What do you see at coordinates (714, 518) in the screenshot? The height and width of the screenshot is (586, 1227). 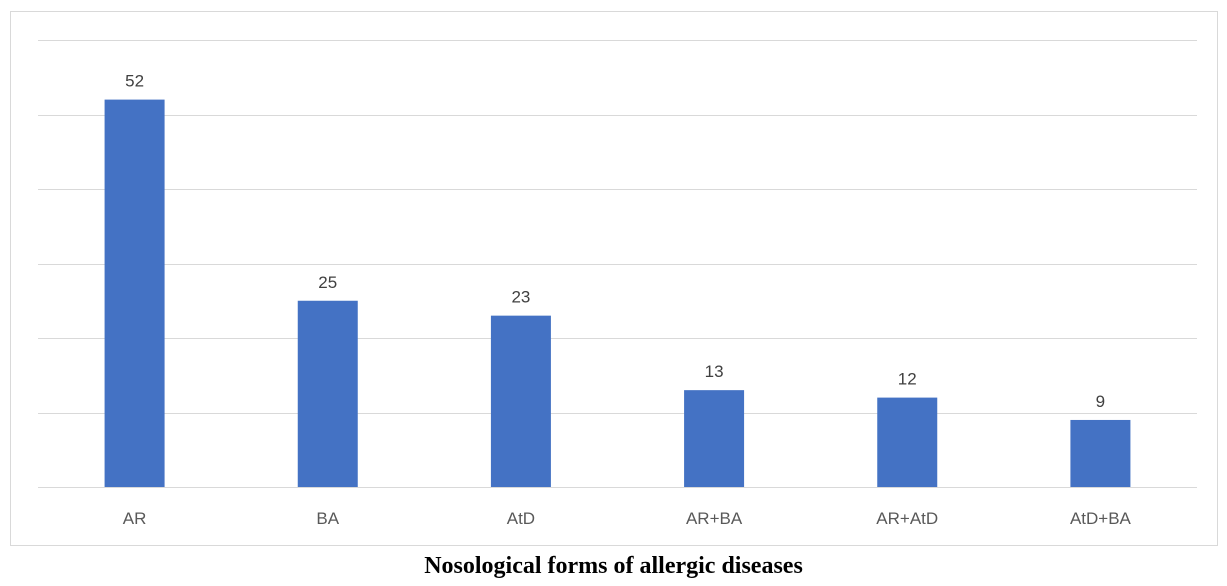 I see `category-tick-label: AR+BA` at bounding box center [714, 518].